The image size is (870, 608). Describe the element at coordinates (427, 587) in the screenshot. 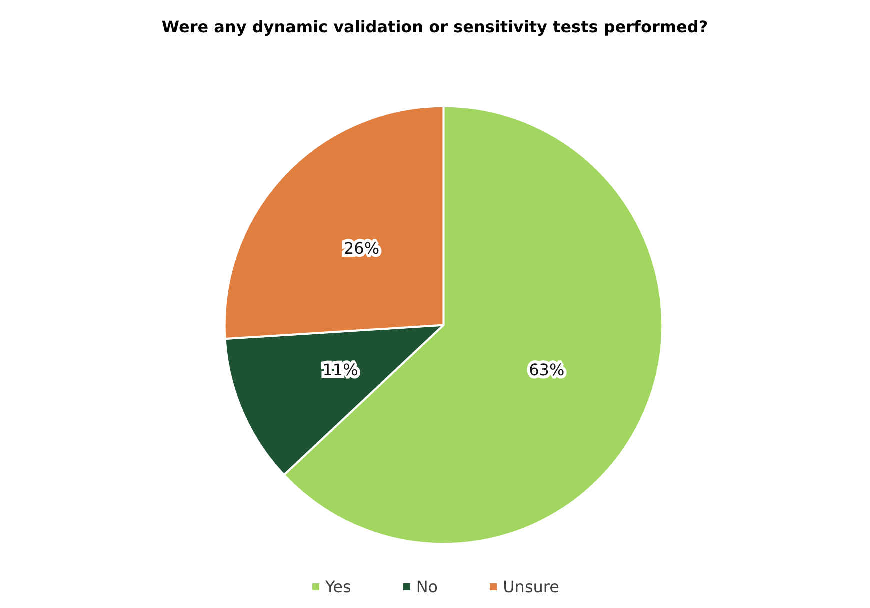

I see `legend-label: No` at that location.